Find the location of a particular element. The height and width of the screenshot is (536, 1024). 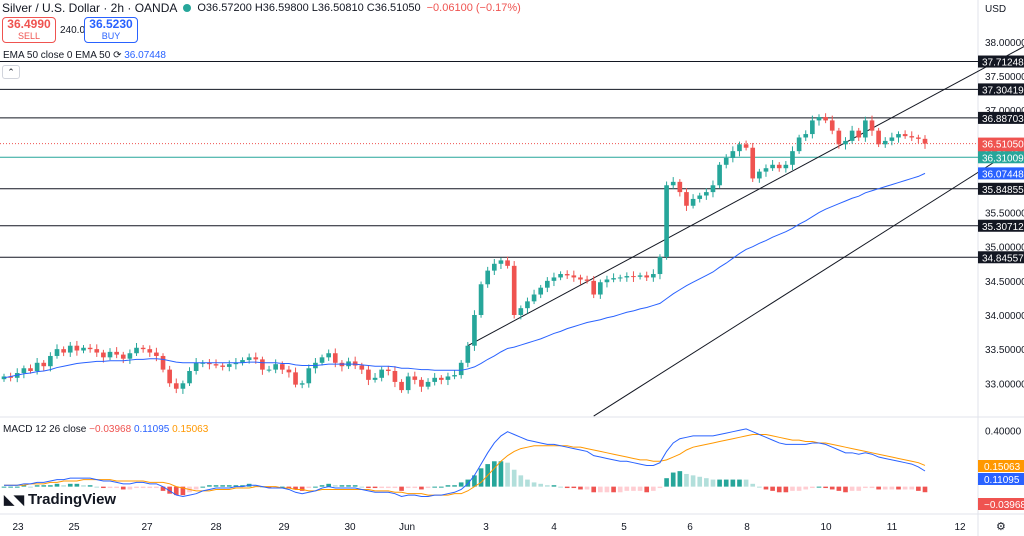

time-tick-label: 29 is located at coordinates (284, 527).